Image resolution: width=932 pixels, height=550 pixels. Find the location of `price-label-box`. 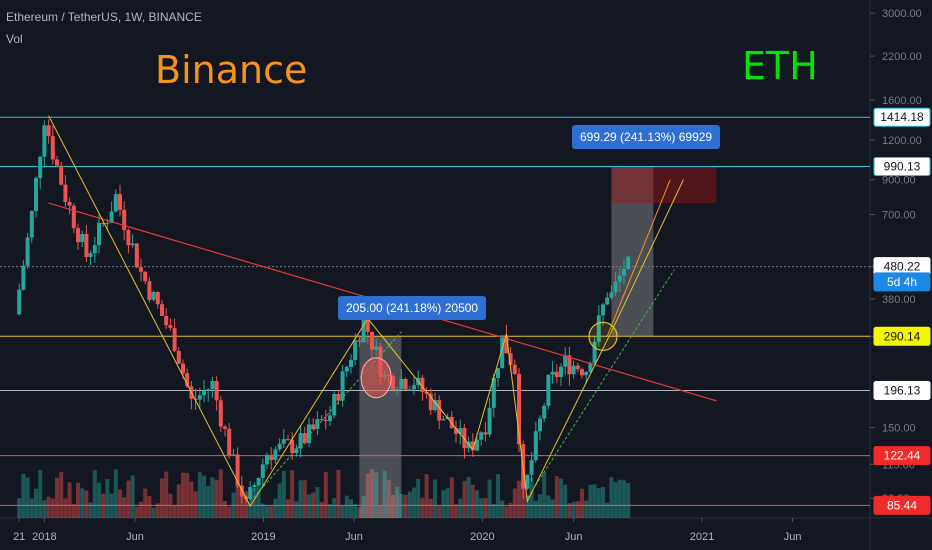

price-label-box is located at coordinates (902, 336).